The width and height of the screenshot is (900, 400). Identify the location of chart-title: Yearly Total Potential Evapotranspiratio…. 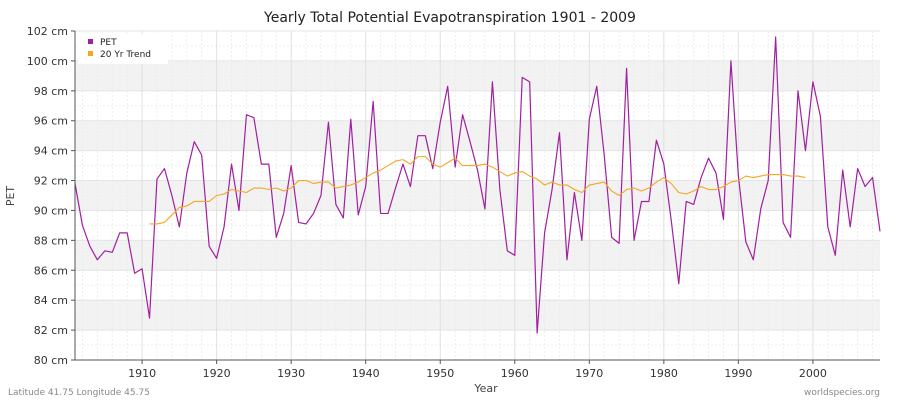
(449, 18).